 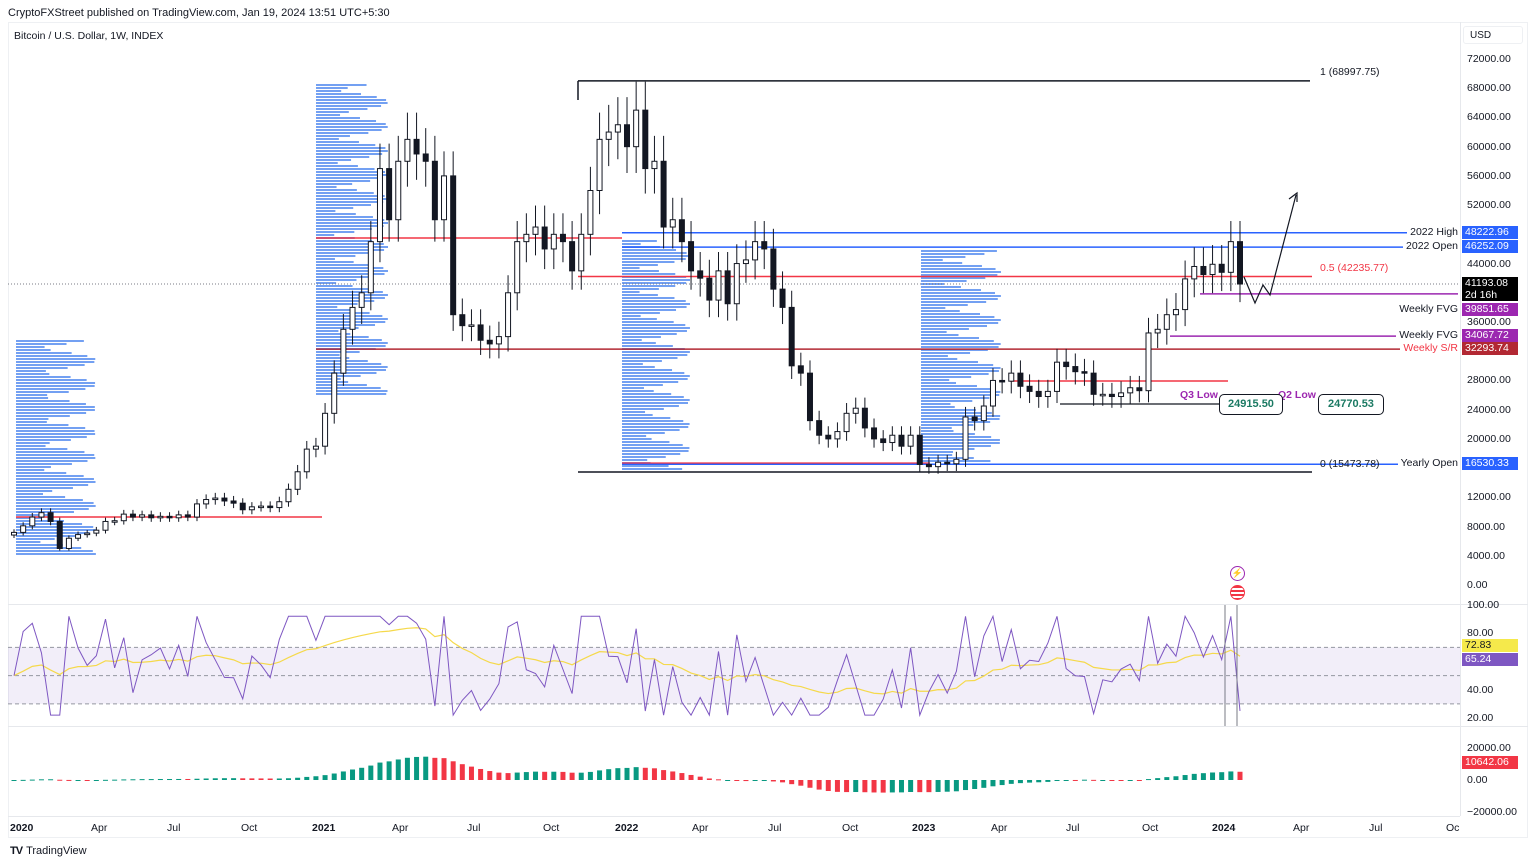 What do you see at coordinates (1489, 59) in the screenshot?
I see `price-tick: 72000.00` at bounding box center [1489, 59].